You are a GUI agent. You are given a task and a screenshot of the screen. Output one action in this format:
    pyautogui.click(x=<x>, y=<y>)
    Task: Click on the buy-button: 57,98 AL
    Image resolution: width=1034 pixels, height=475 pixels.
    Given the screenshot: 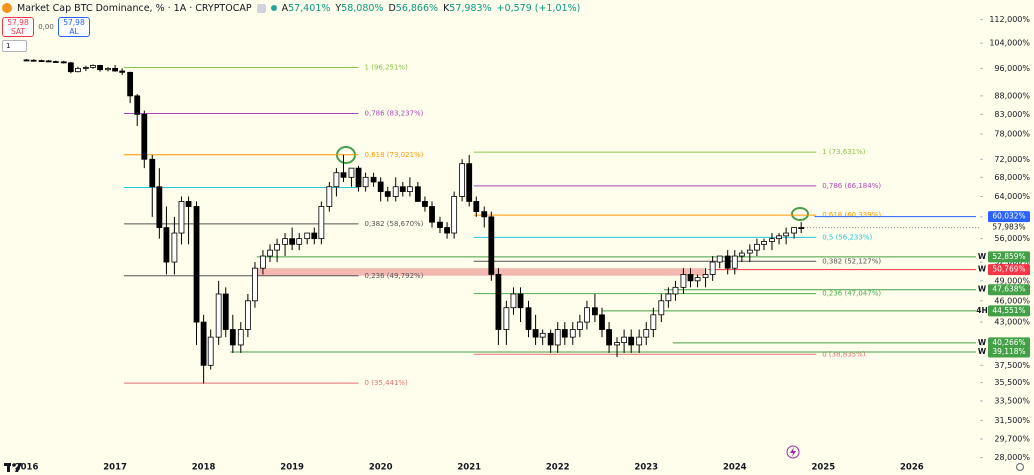 What is the action you would take?
    pyautogui.click(x=74, y=27)
    